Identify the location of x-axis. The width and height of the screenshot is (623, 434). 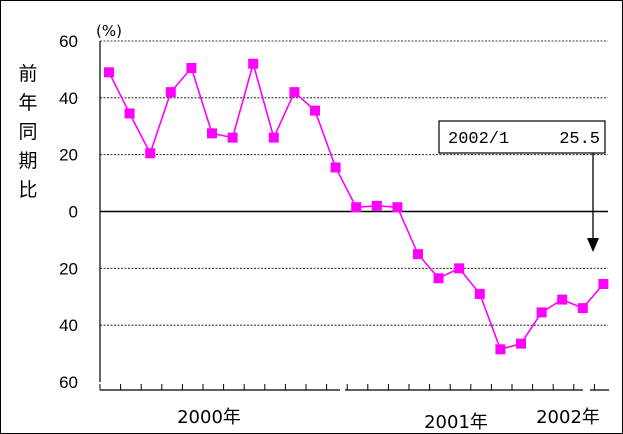
(354, 387).